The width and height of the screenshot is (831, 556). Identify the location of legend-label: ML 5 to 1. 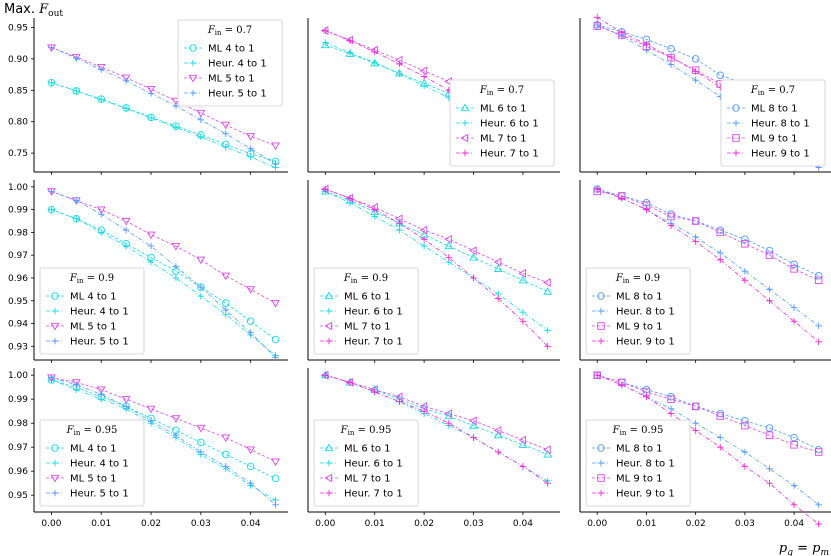
(231, 79).